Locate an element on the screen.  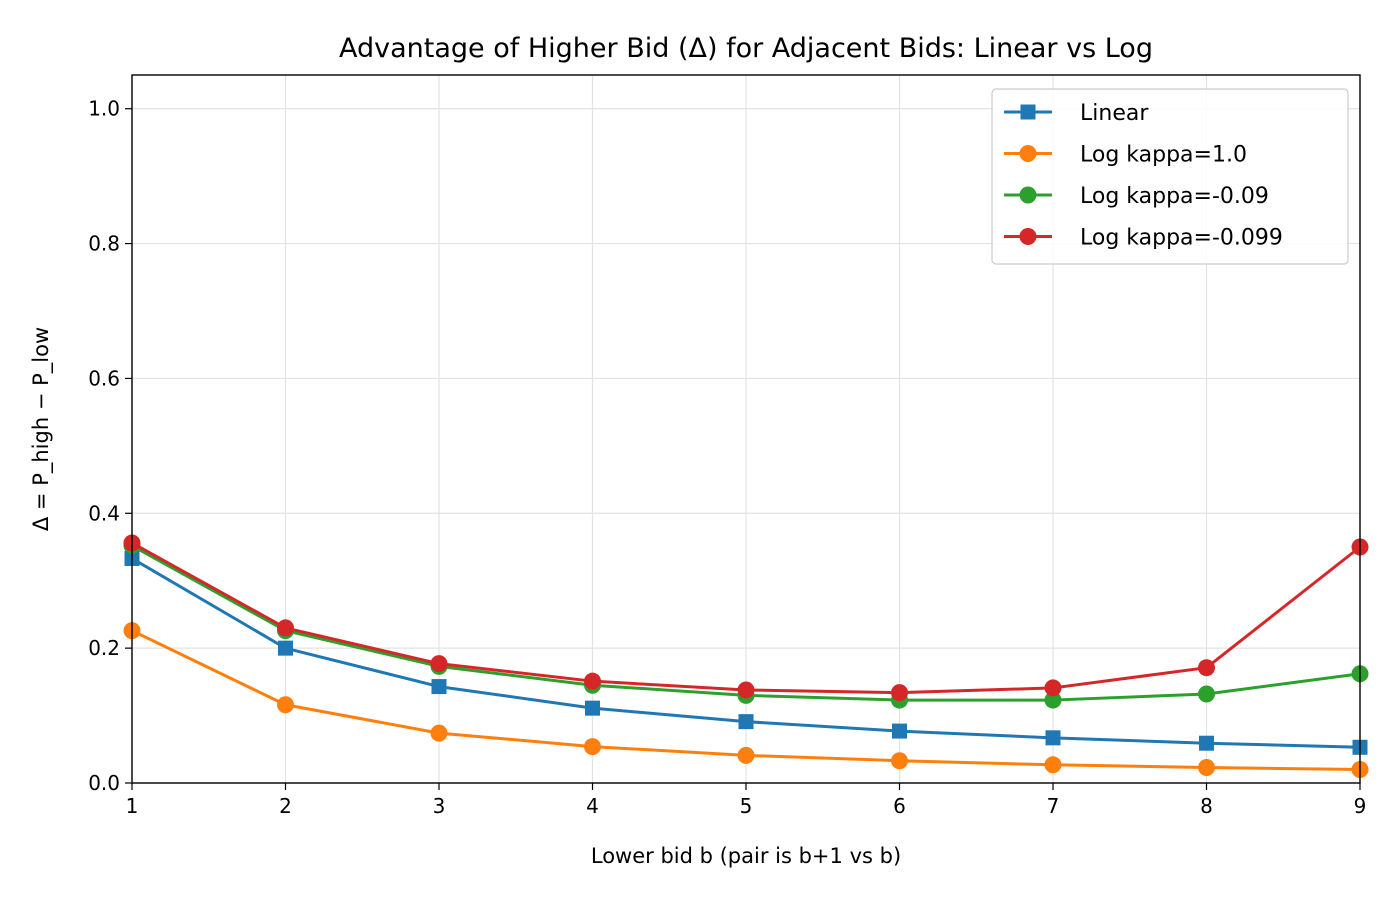
x-tick-label: 2 is located at coordinates (285, 806).